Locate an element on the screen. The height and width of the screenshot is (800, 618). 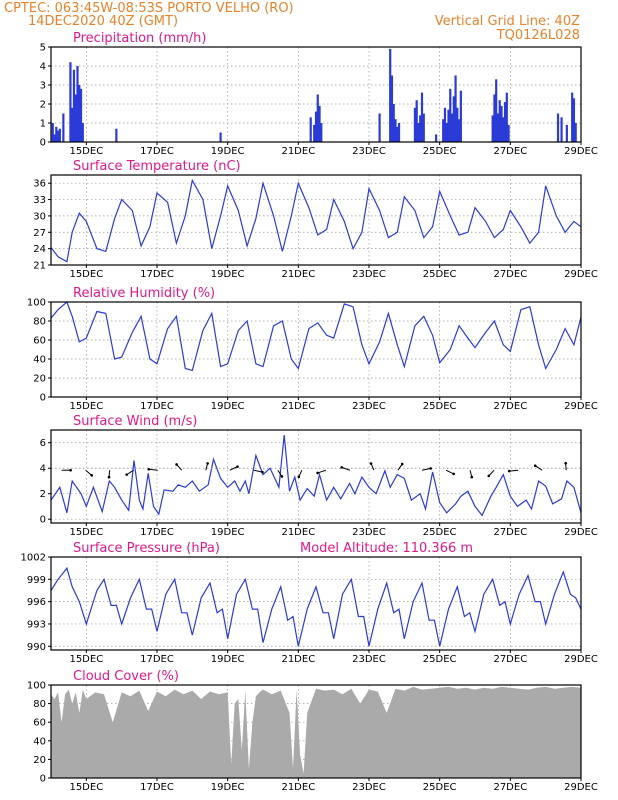
wind-frame is located at coordinates (316, 476).